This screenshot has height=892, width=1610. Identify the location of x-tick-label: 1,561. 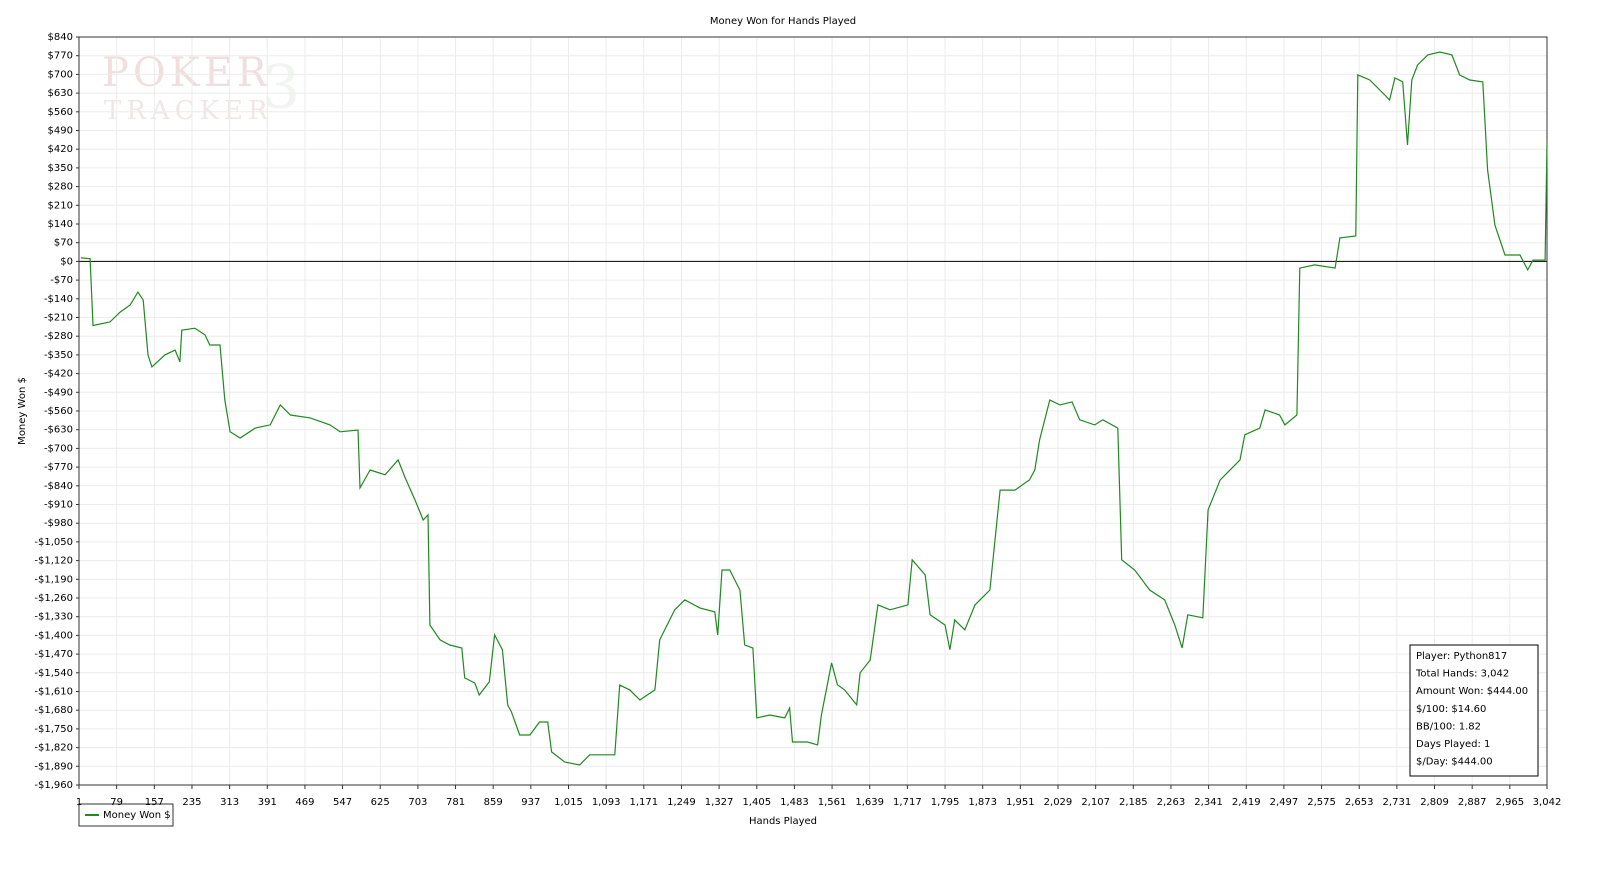
(832, 802).